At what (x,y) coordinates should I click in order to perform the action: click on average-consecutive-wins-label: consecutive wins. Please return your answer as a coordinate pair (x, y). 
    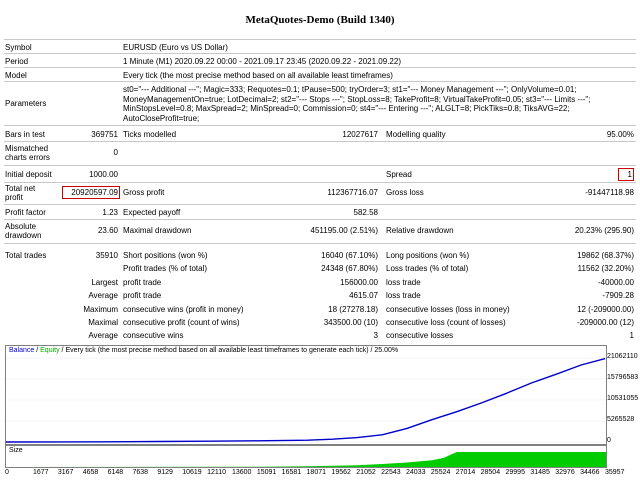
    Looking at the image, I should click on (153, 335).